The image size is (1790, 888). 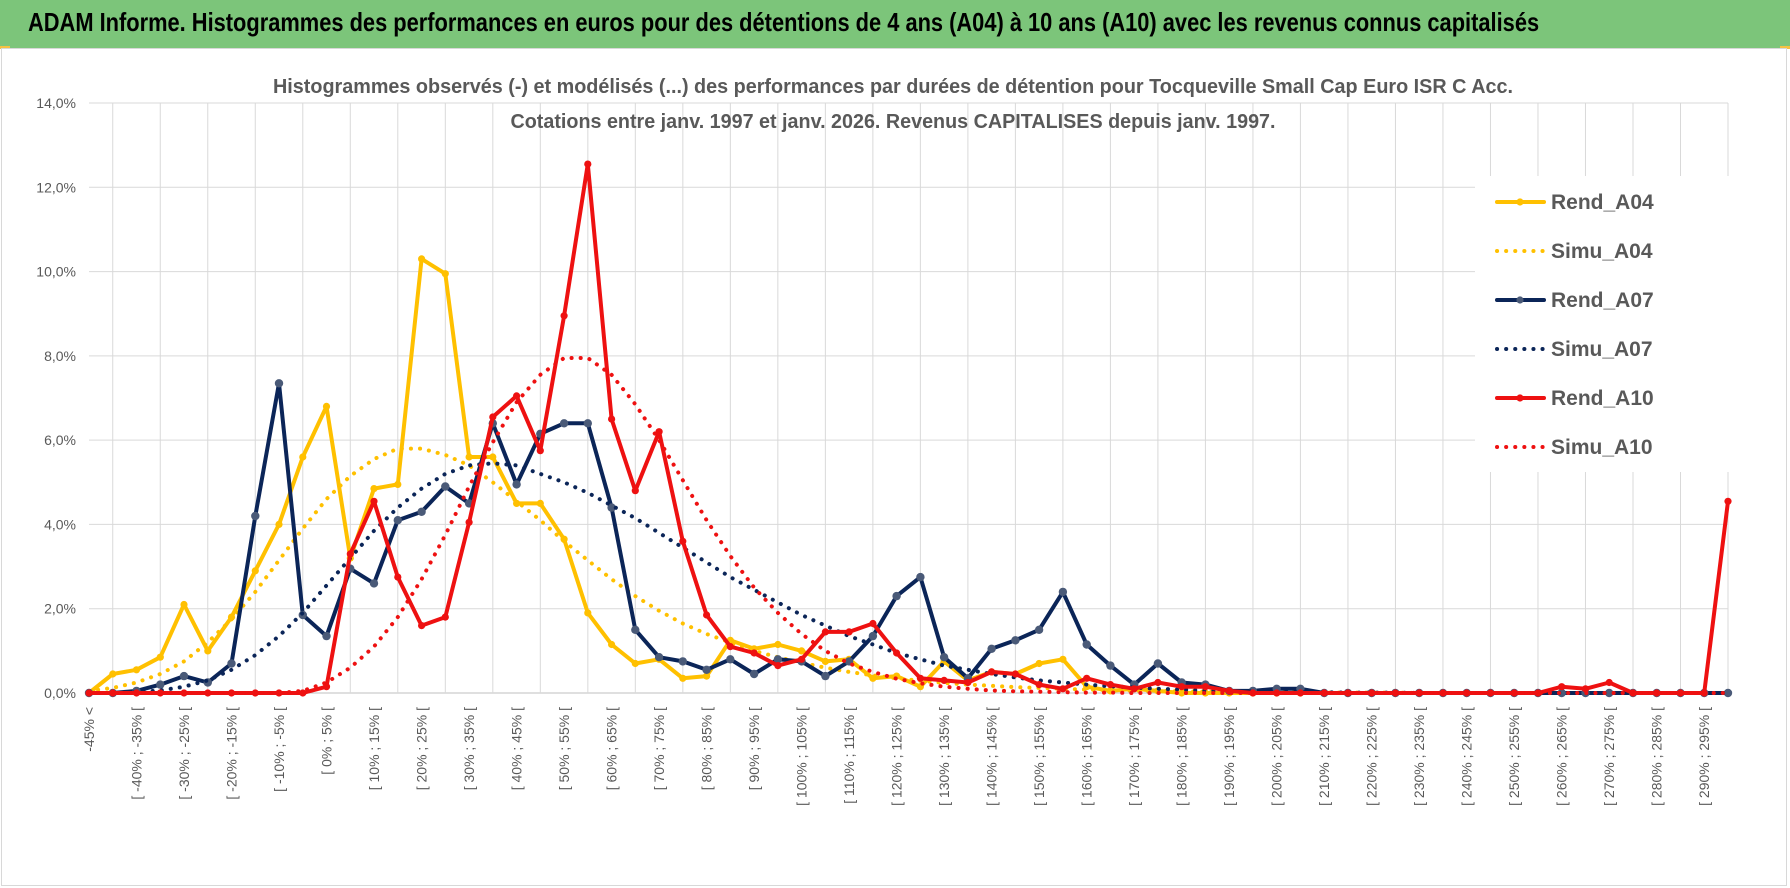 What do you see at coordinates (184, 753) in the screenshot?
I see `x-tick-label: [ -30% ; -25% [` at bounding box center [184, 753].